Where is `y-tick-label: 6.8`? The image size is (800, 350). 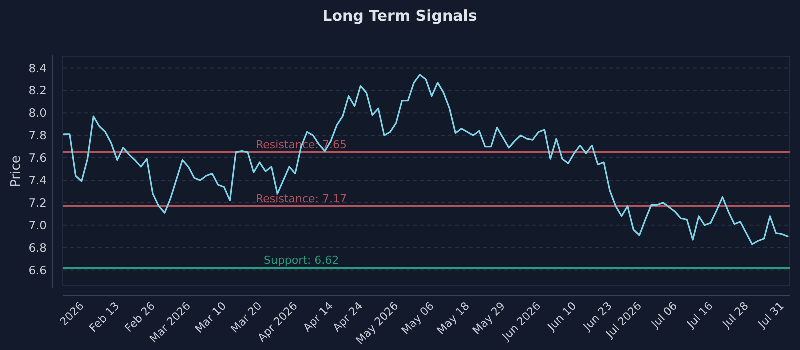
y-tick-label: 6.8 is located at coordinates (37, 247).